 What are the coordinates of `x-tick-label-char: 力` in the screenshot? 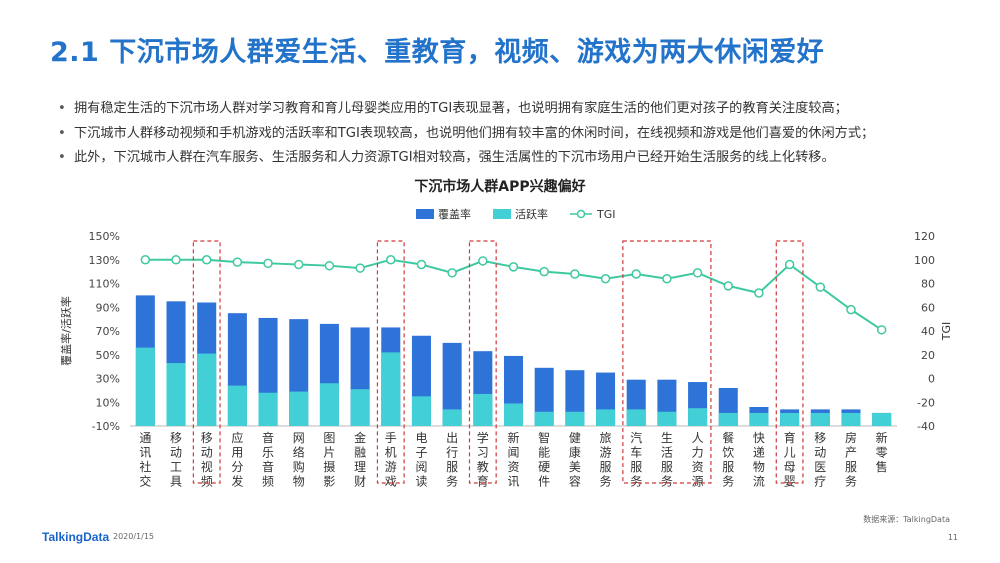 It's located at (698, 453).